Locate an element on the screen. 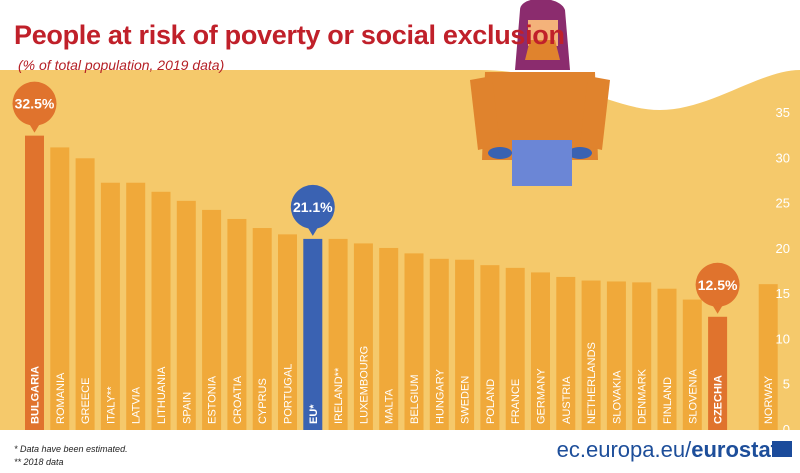  bar-italy is located at coordinates (110, 306).